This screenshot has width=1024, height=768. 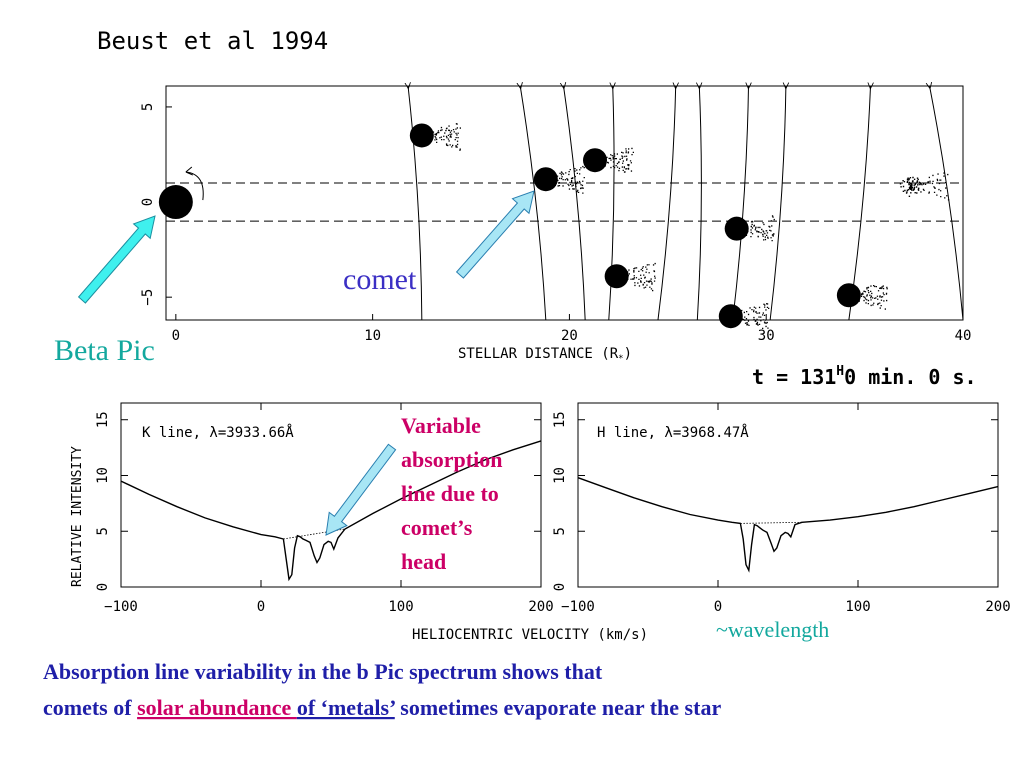 I want to click on h-title-prefix: H line, λ=, so click(x=639, y=433).